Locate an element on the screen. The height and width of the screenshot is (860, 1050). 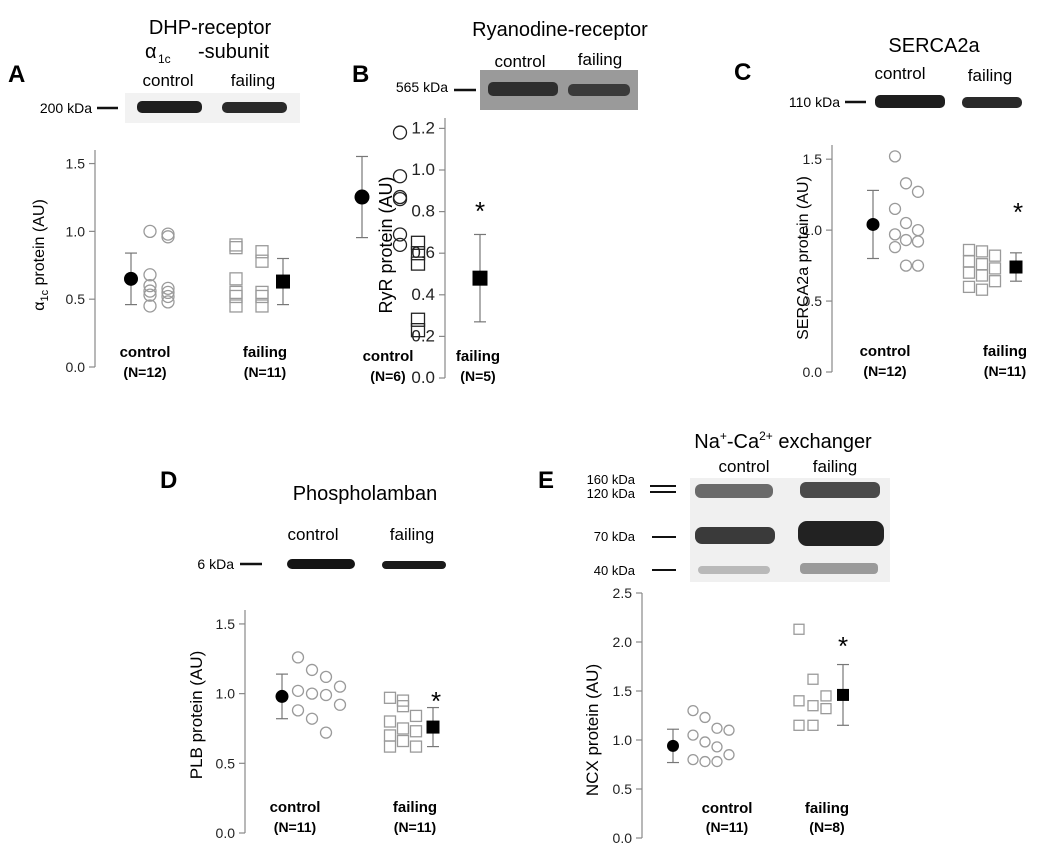
blot-marker-label: 6 kDa is located at coordinates (215, 564).